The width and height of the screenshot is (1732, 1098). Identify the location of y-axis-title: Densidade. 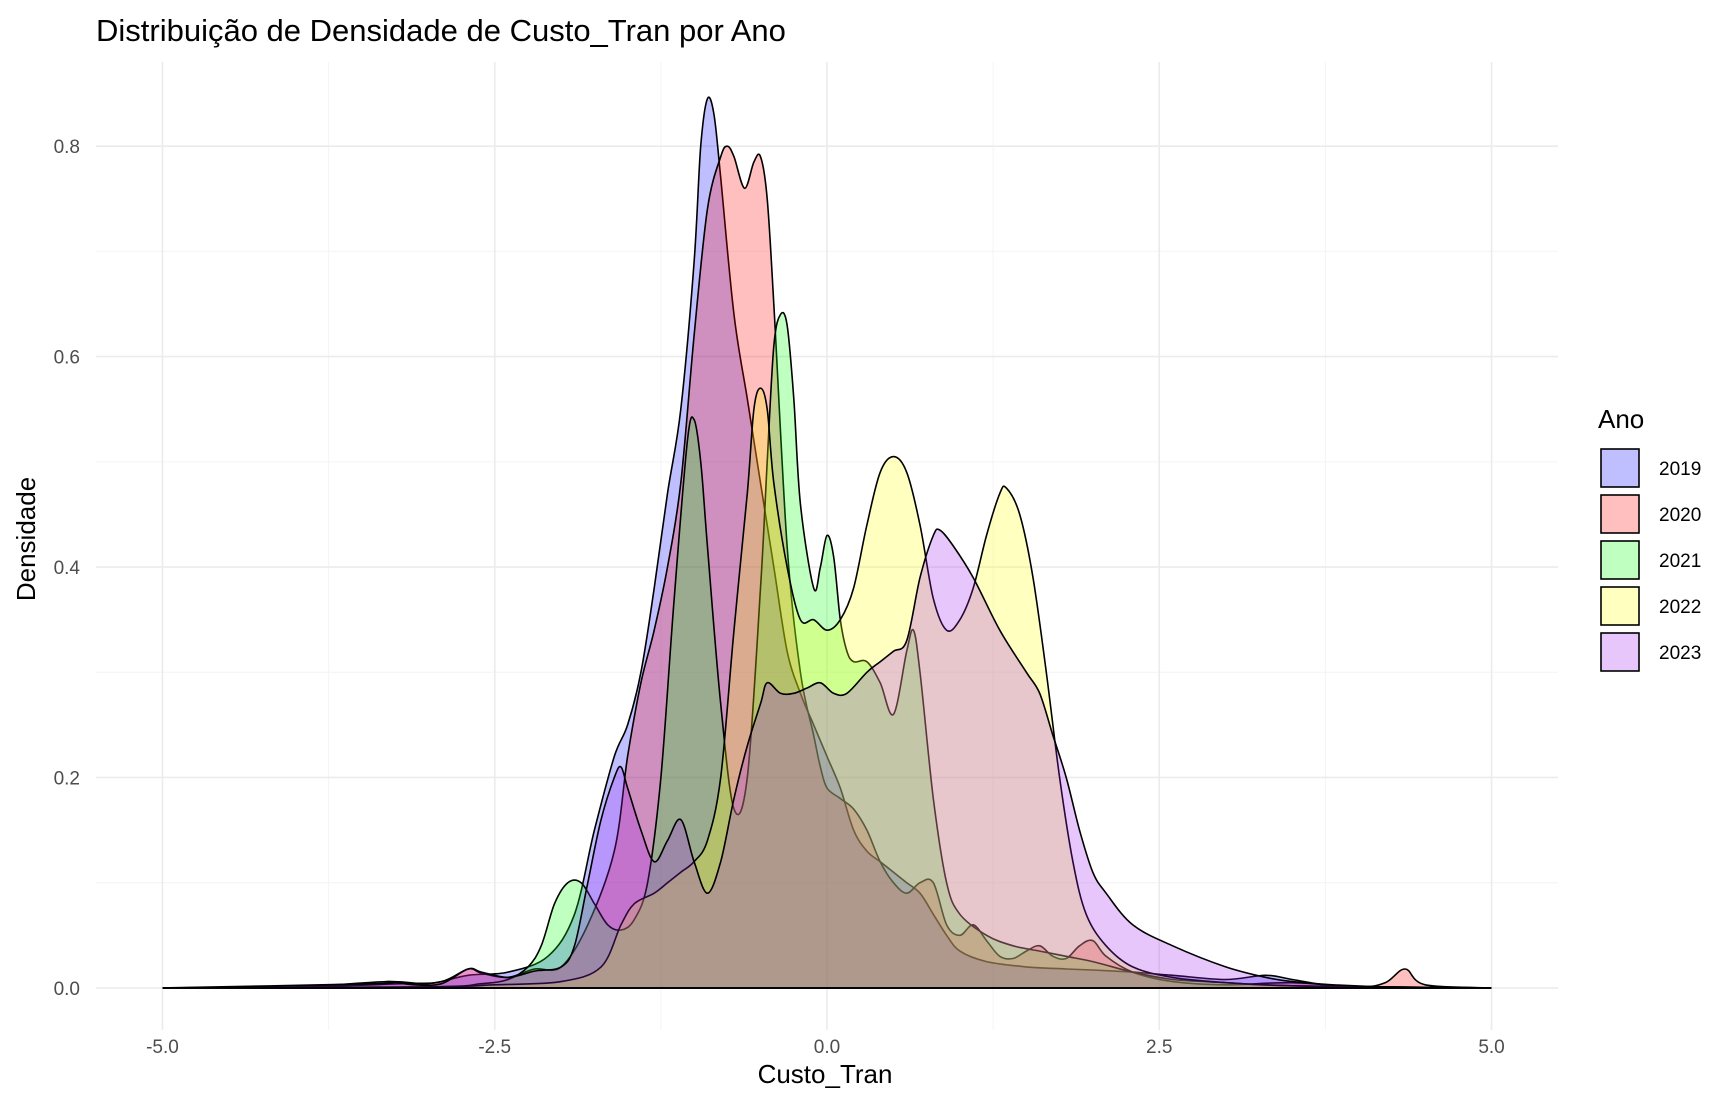
(26, 539).